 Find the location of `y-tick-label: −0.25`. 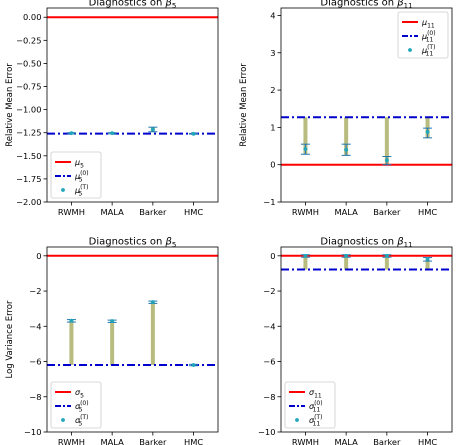

y-tick-label: −0.25 is located at coordinates (28, 40).